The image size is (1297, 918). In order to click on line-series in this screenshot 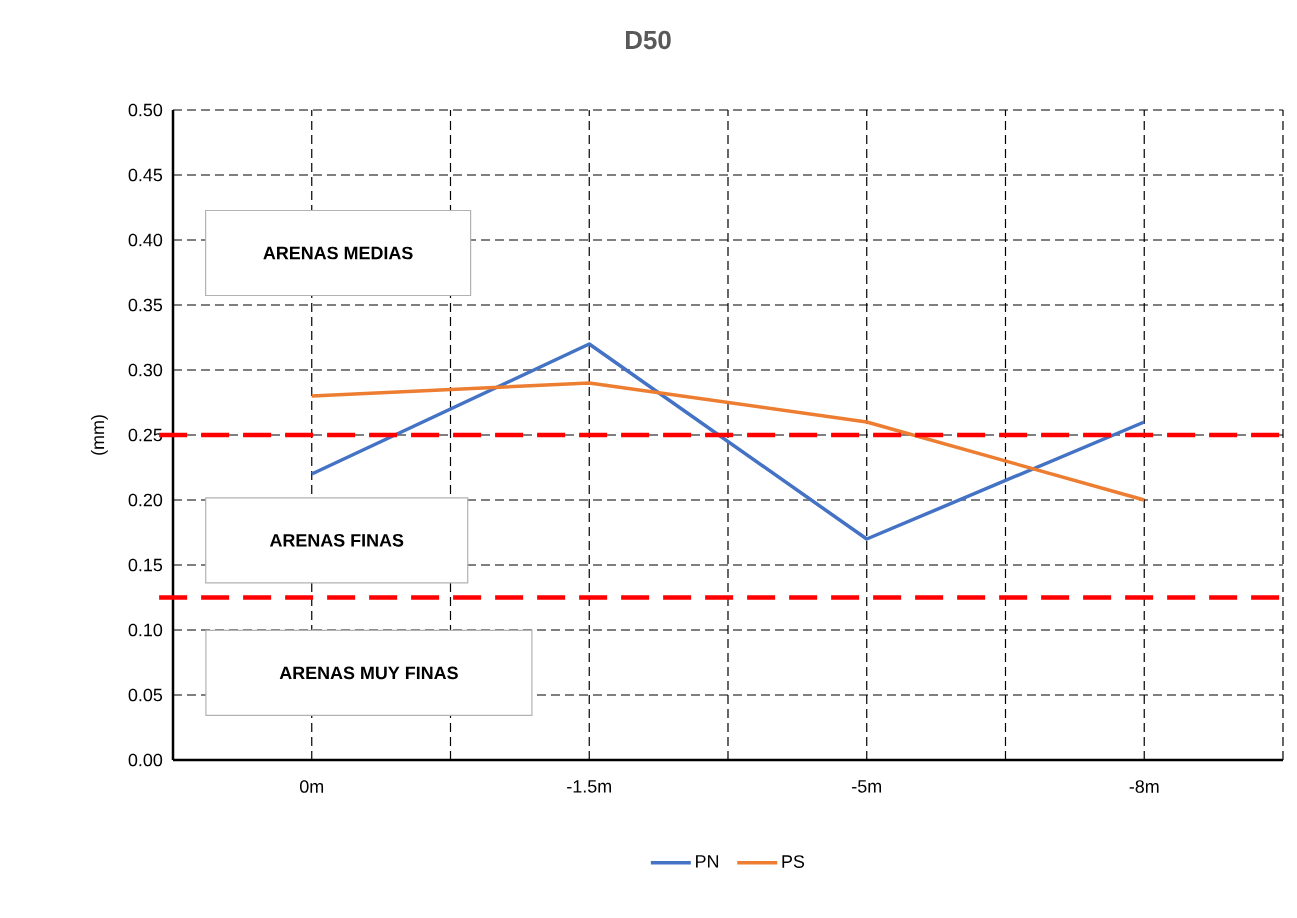, I will do `click(728, 441)`.